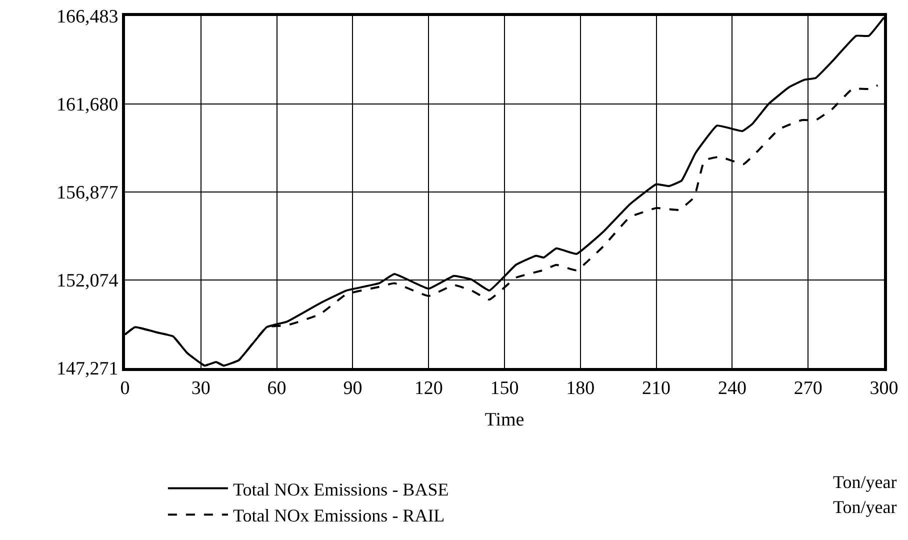 The width and height of the screenshot is (908, 540). What do you see at coordinates (580, 388) in the screenshot?
I see `x-tick-label: 180` at bounding box center [580, 388].